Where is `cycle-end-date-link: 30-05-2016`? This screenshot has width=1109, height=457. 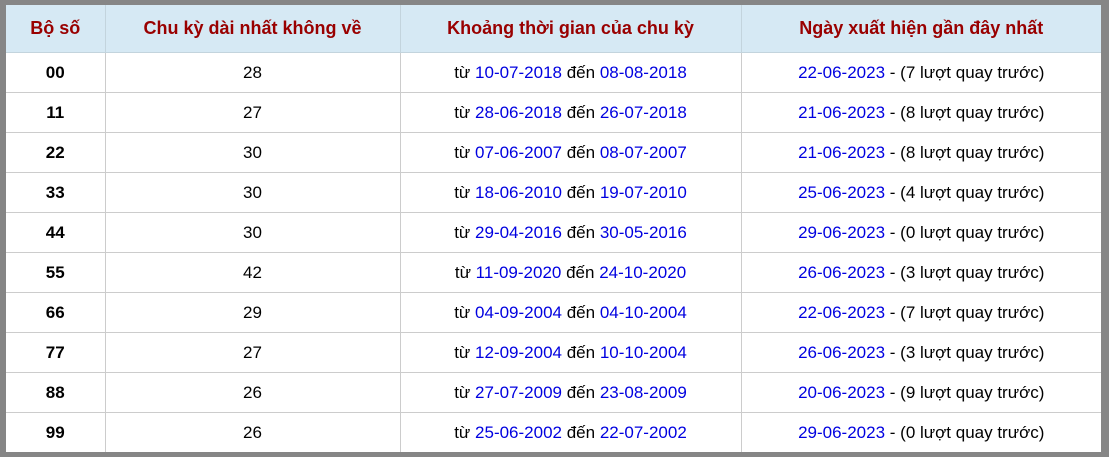 cycle-end-date-link: 30-05-2016 is located at coordinates (643, 232).